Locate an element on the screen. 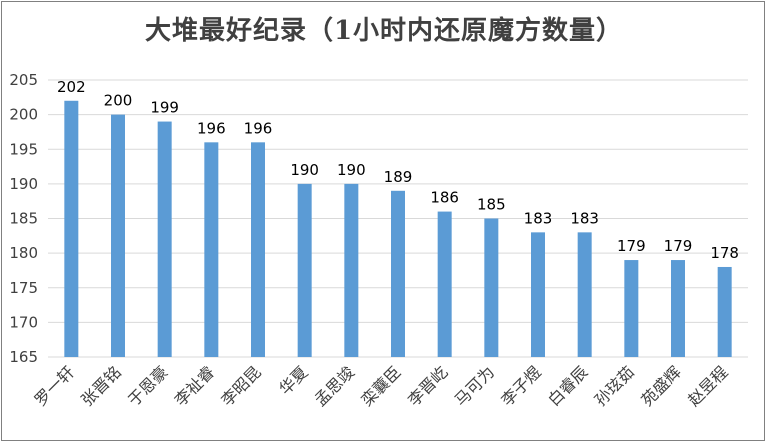  y-tick-label: 205 is located at coordinates (23, 80).